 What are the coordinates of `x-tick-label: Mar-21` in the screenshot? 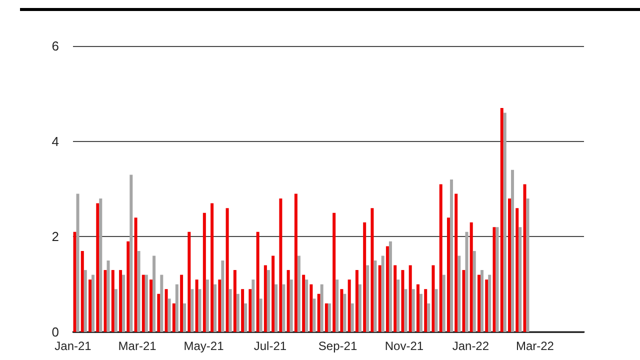 It's located at (137, 346).